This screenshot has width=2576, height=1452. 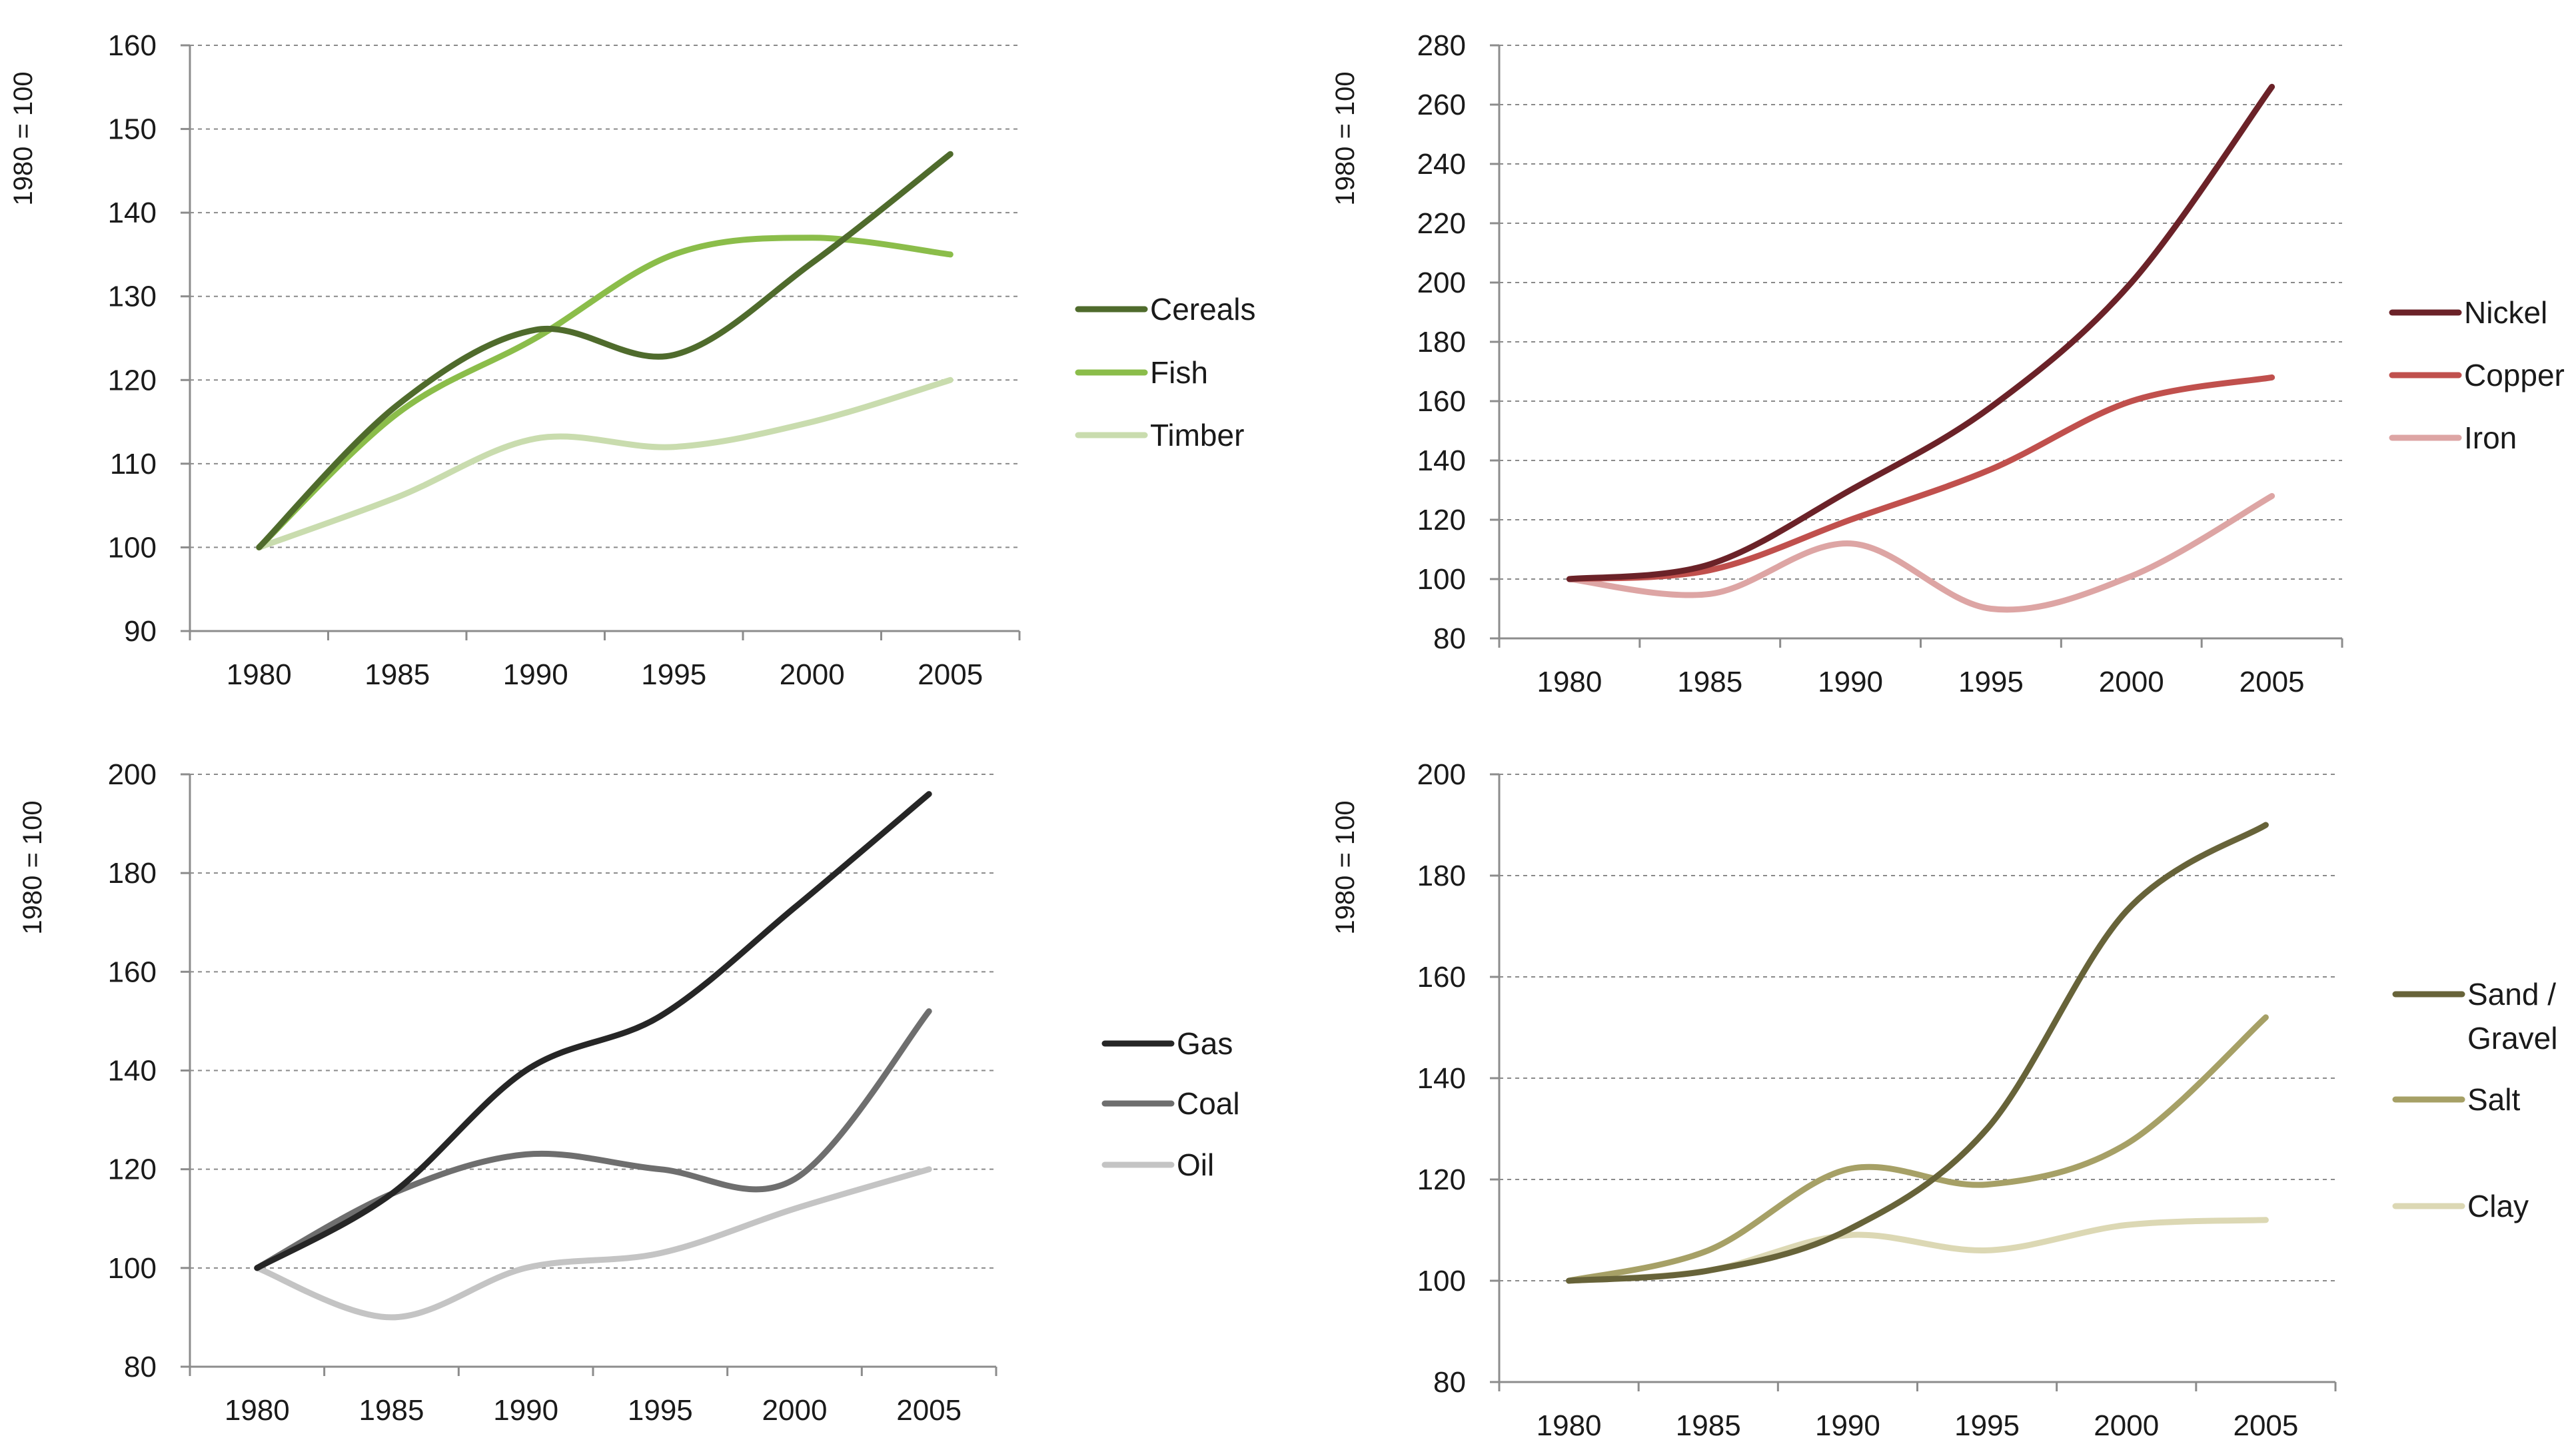 What do you see at coordinates (140, 631) in the screenshot?
I see `y-tick-label: 90` at bounding box center [140, 631].